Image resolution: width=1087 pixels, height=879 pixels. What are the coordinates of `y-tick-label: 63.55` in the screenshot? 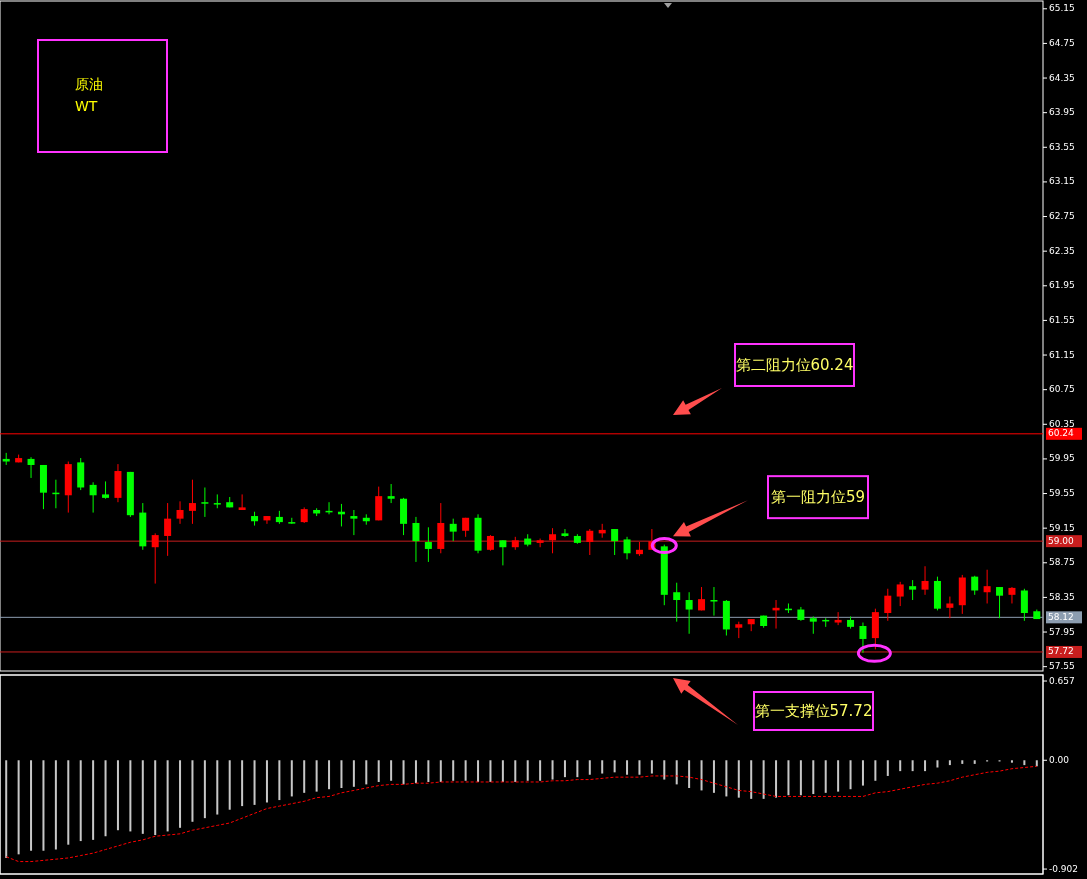 It's located at (1062, 146).